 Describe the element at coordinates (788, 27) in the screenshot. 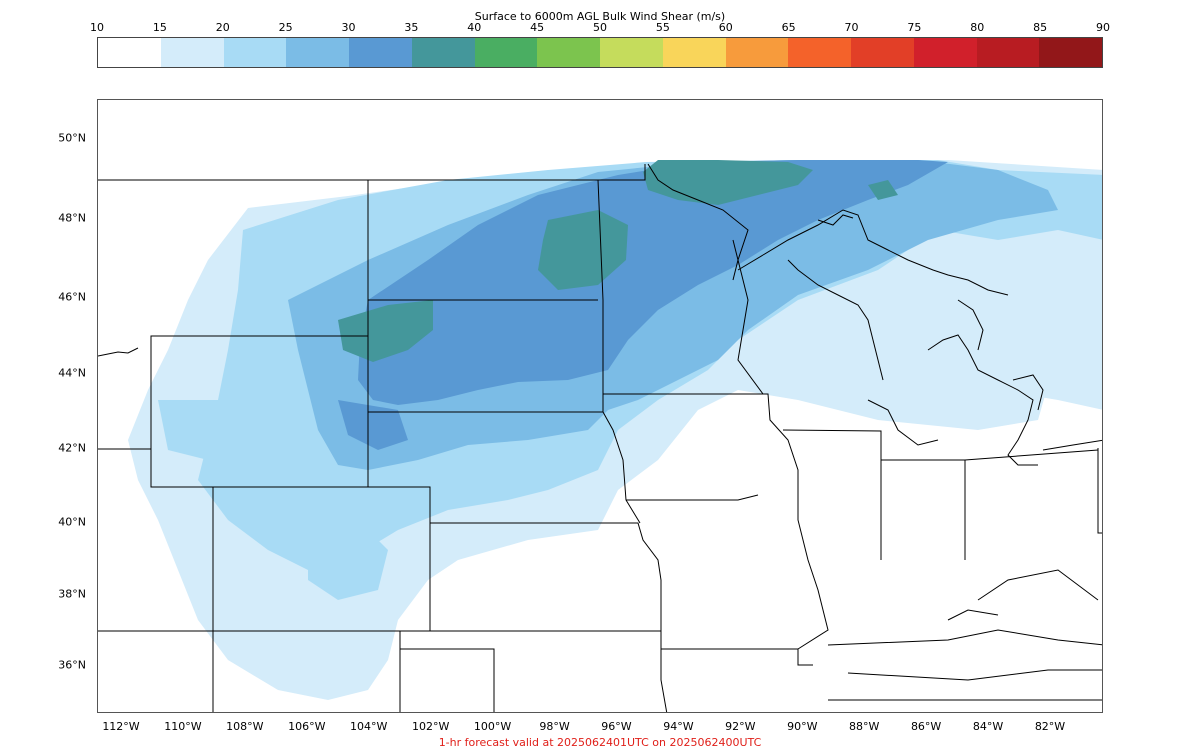

I see `colorbar-tick-label: 65` at that location.